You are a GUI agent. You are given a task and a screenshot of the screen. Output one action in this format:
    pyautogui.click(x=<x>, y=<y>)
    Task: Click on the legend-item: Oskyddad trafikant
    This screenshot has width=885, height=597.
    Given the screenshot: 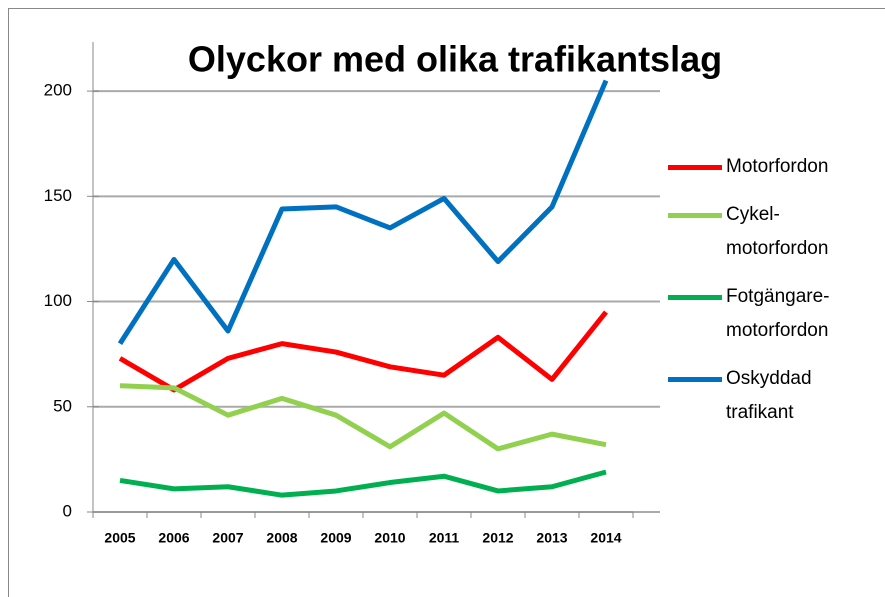 What is the action you would take?
    pyautogui.click(x=773, y=396)
    